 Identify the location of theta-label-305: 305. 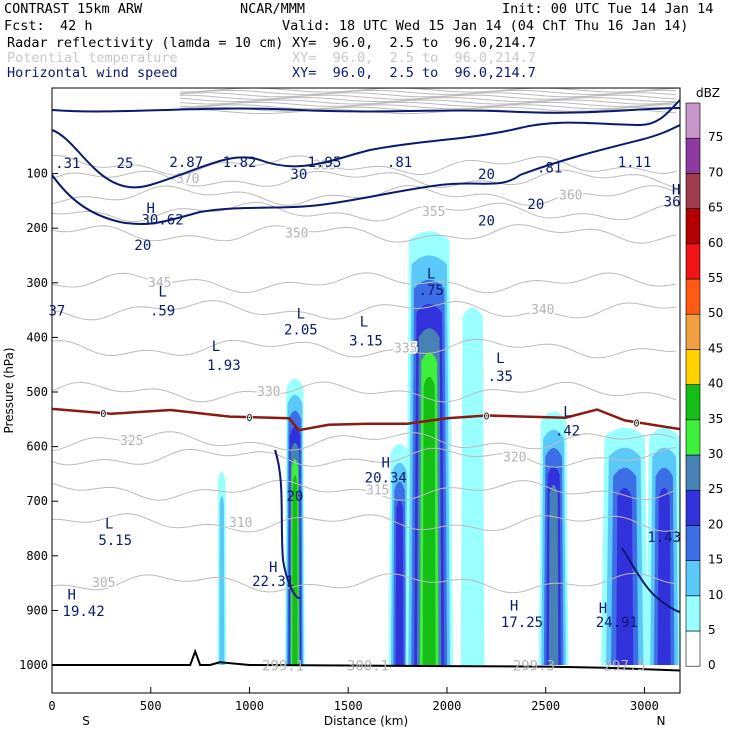
(103, 583).